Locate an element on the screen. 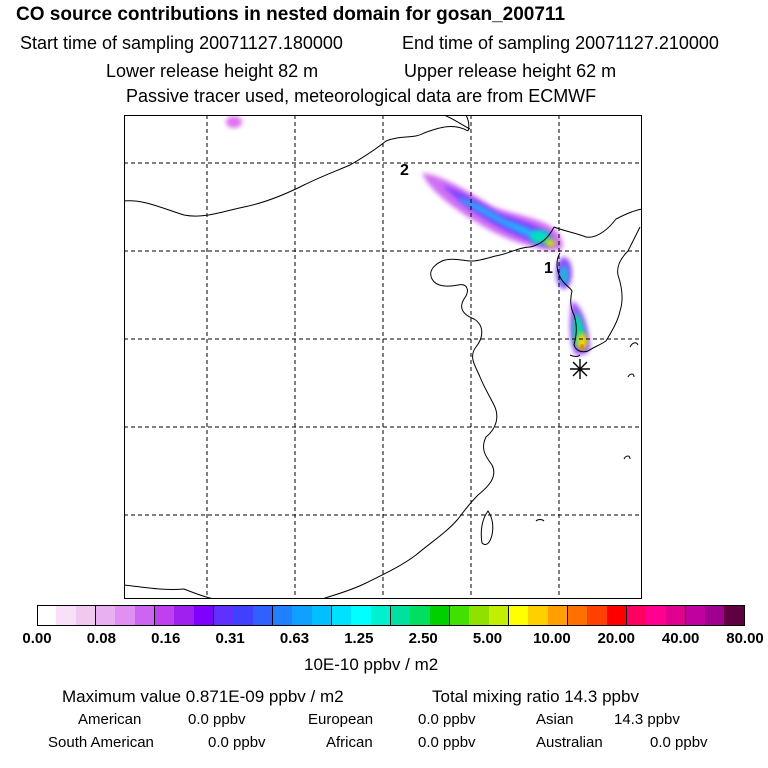  region-american-name: American is located at coordinates (110, 719).